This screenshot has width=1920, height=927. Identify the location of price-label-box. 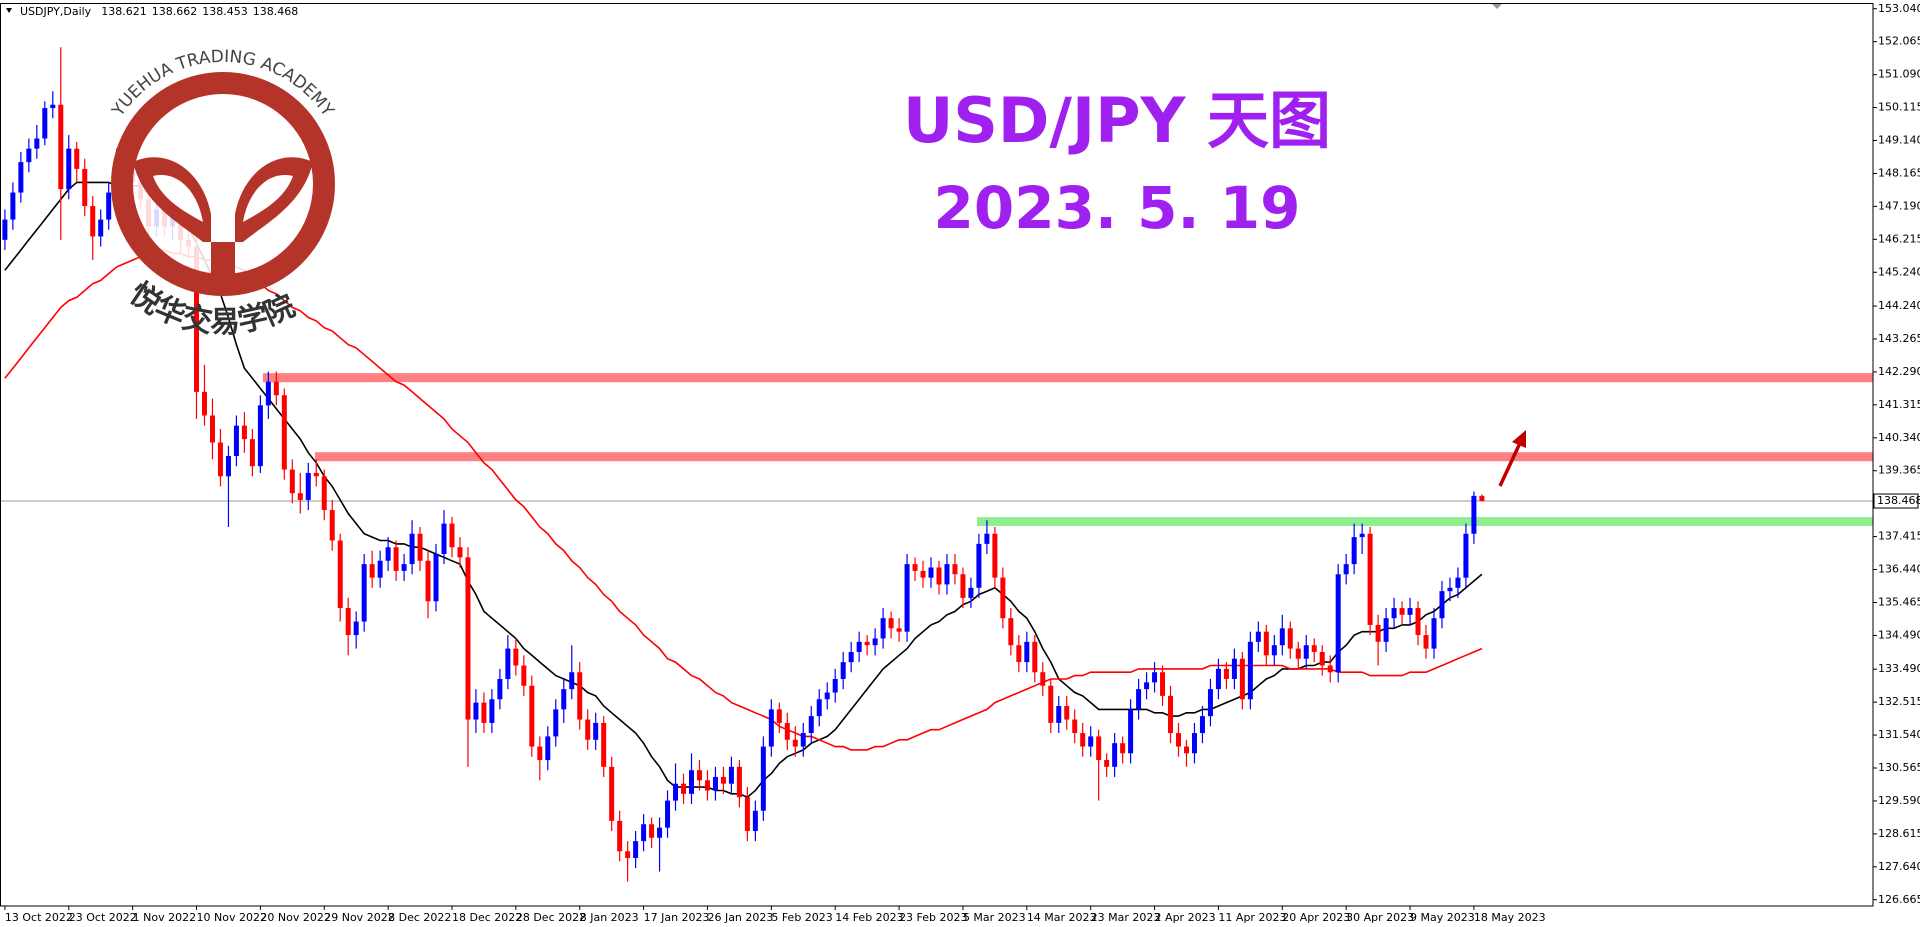
(1896, 501).